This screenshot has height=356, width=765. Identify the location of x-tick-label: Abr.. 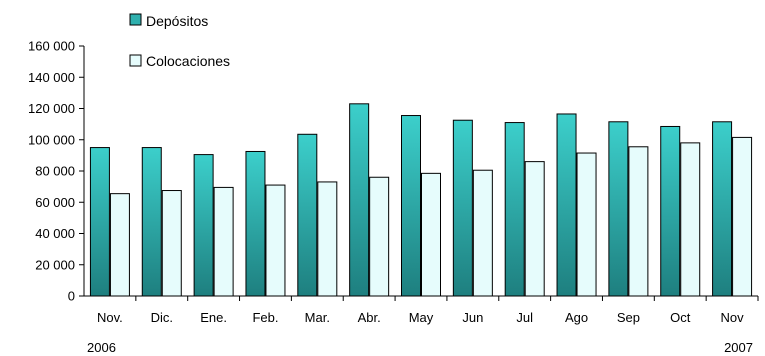
(369, 317).